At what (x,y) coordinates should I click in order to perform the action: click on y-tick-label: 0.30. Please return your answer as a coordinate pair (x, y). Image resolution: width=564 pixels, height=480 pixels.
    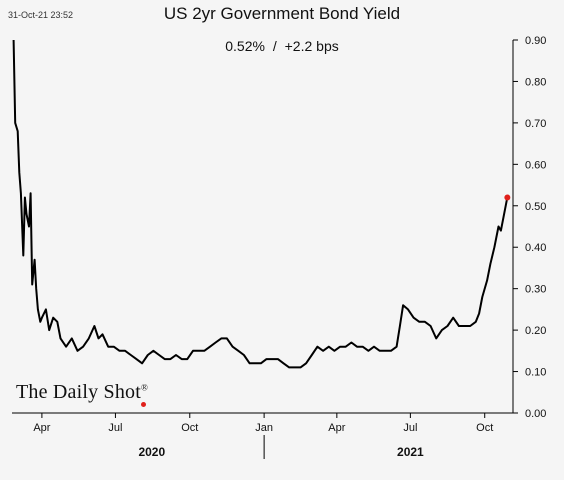
    Looking at the image, I should click on (535, 290).